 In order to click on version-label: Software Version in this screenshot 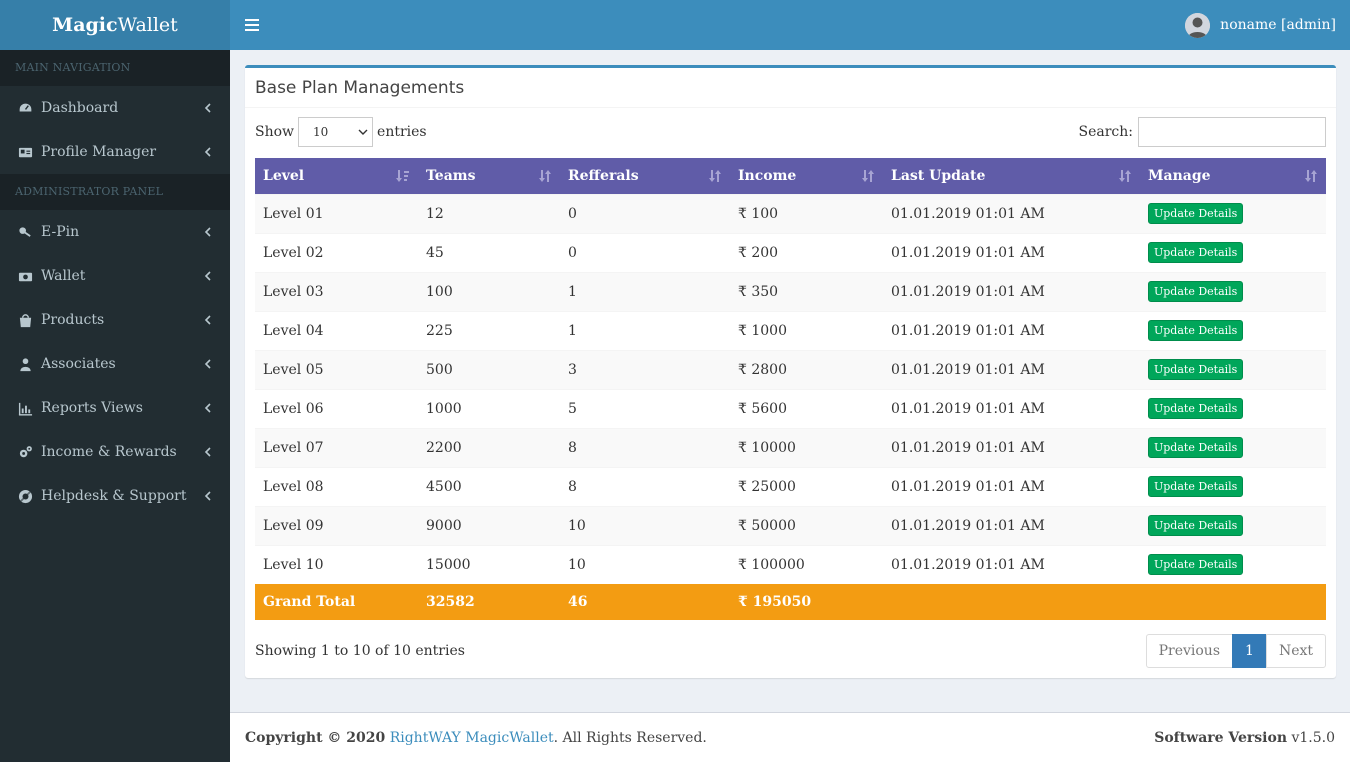, I will do `click(1221, 737)`.